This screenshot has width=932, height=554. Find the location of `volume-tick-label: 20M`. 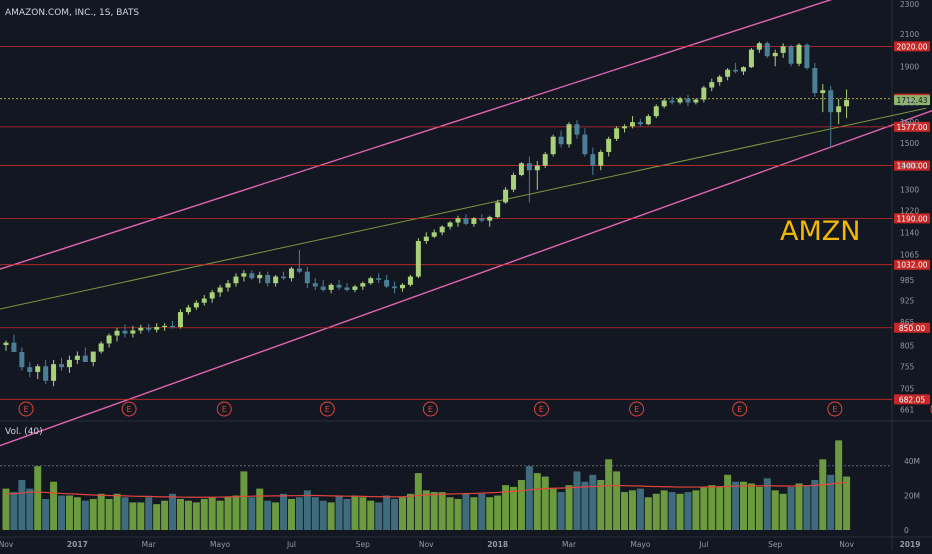

volume-tick-label: 20M is located at coordinates (912, 496).